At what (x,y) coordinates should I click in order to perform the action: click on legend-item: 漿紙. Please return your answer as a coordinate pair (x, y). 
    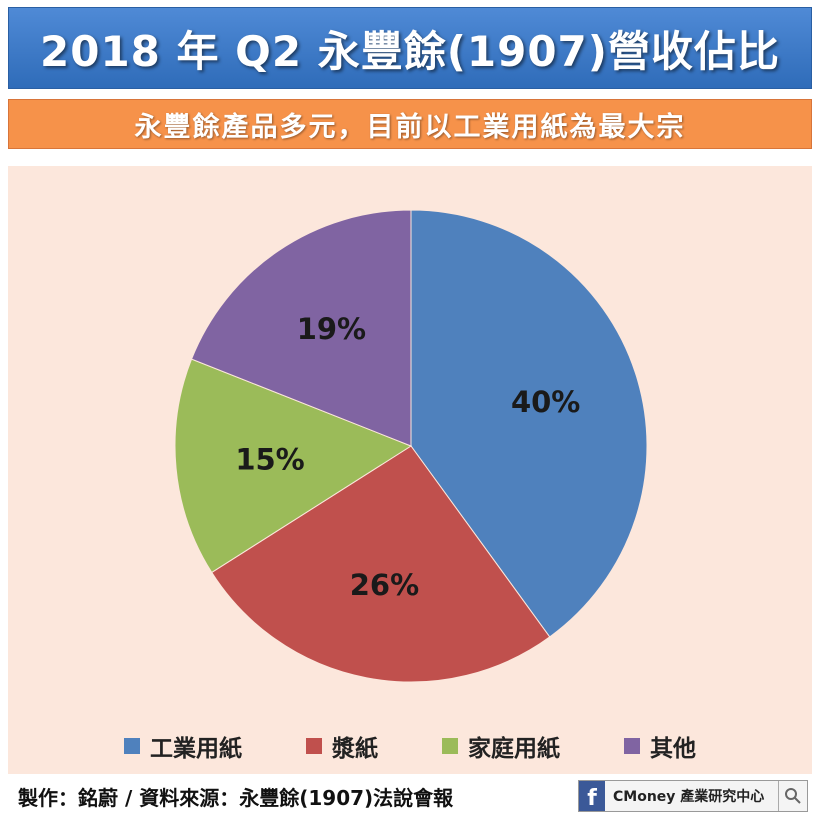
    Looking at the image, I should click on (342, 746).